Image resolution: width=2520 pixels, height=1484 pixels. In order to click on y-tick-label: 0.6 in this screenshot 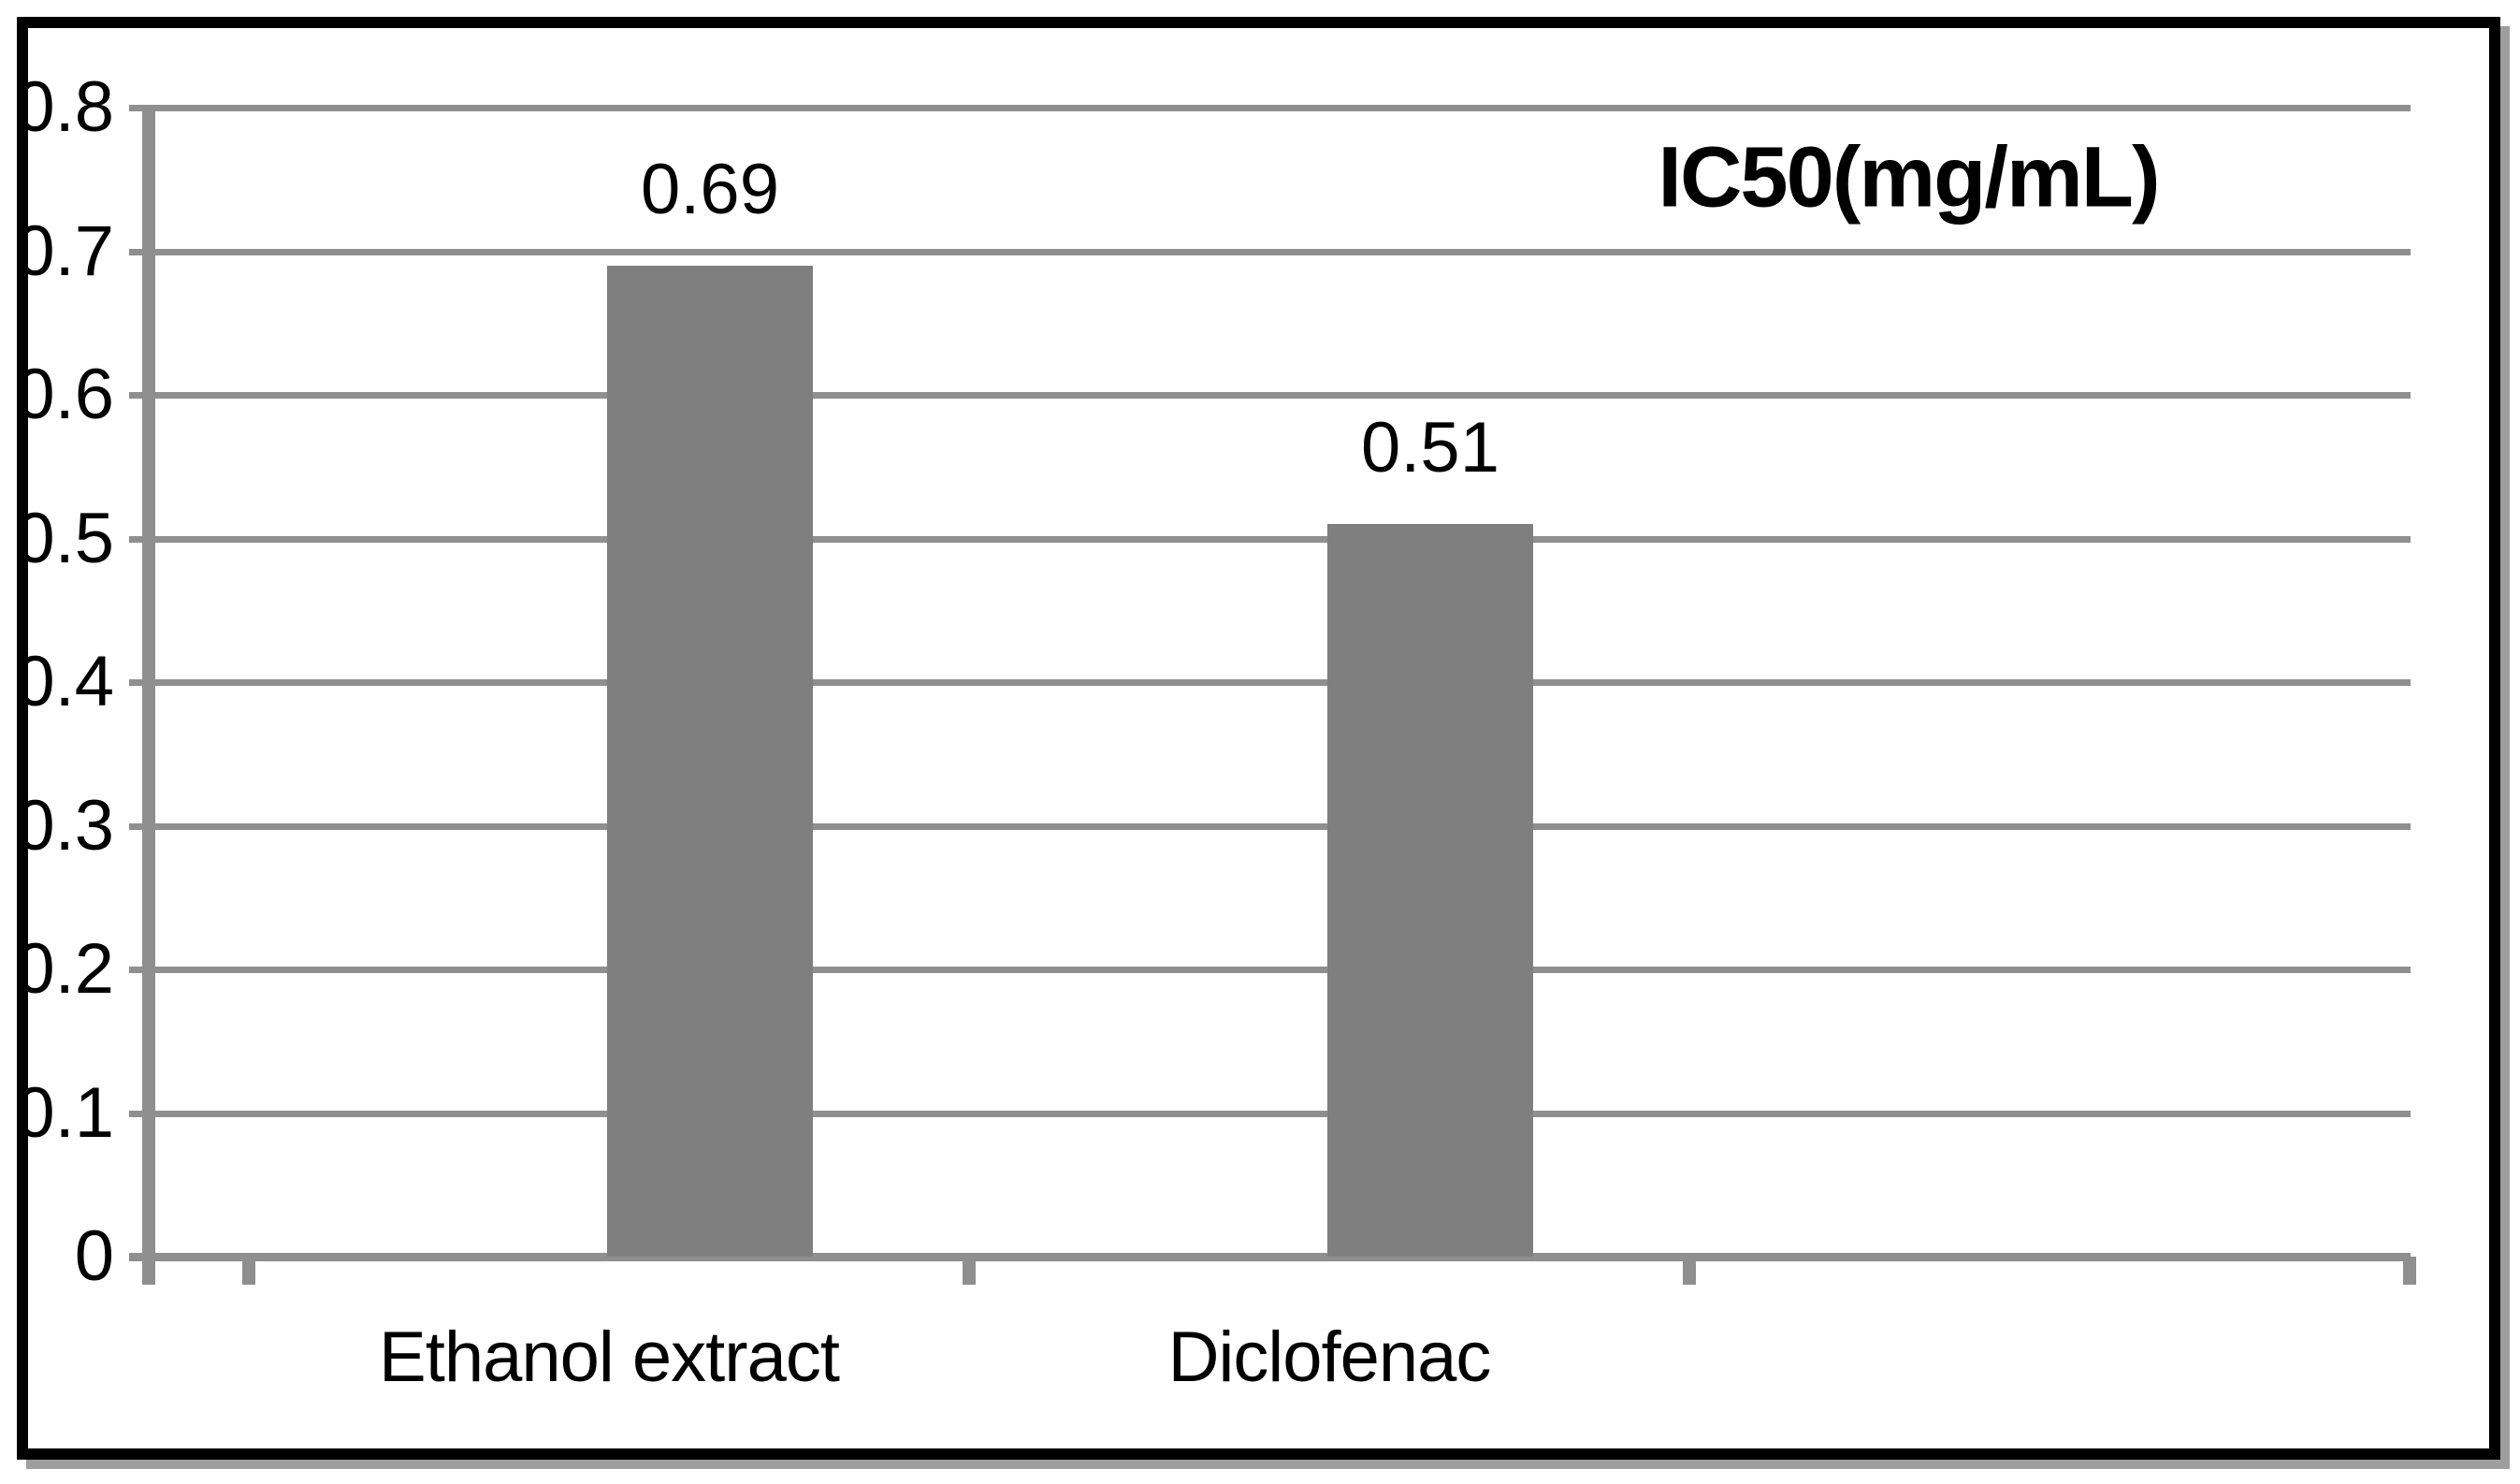, I will do `click(64, 394)`.